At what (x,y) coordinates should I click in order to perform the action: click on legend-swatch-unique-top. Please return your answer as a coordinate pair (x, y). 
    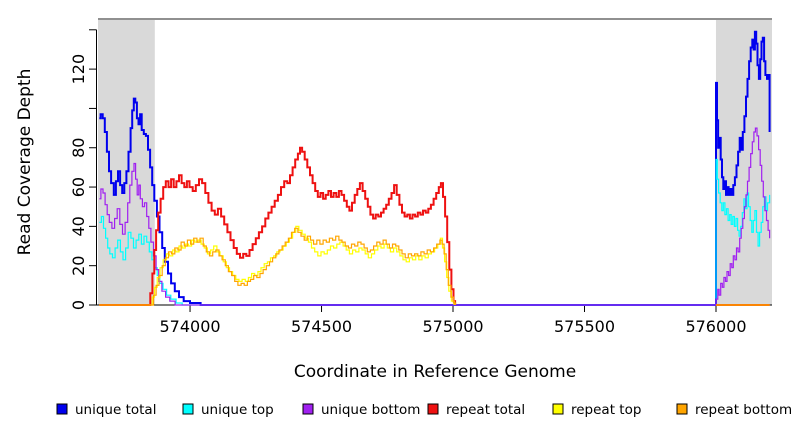
    Looking at the image, I should click on (188, 409).